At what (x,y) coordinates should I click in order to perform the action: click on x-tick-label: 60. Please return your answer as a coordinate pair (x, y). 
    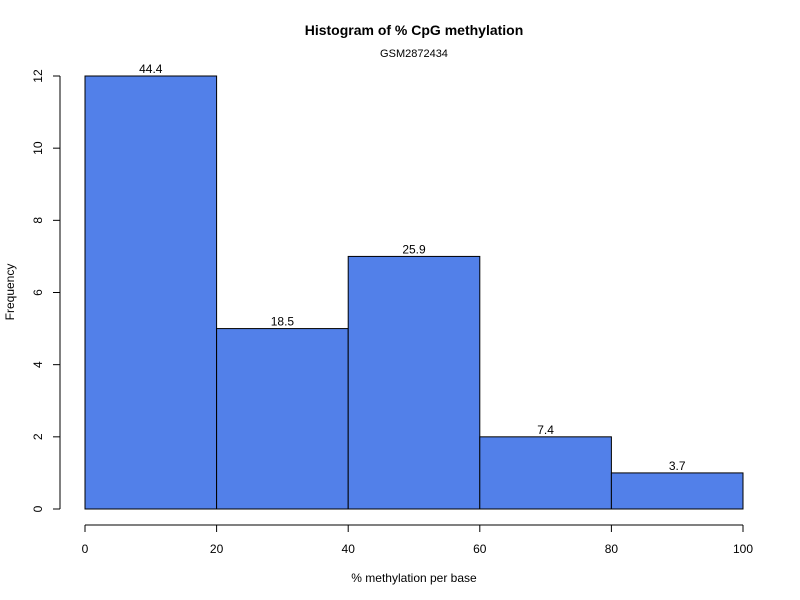
    Looking at the image, I should click on (480, 549).